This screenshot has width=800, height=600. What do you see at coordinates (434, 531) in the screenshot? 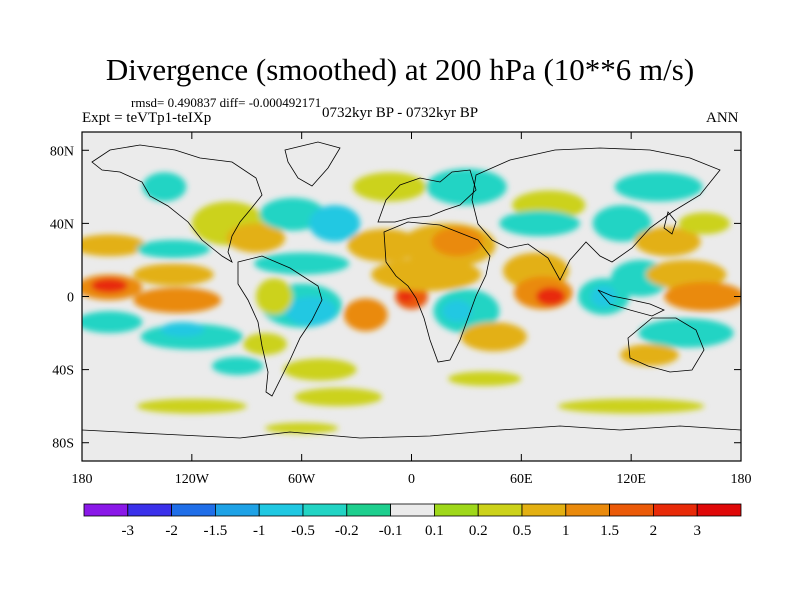
I see `colorbar-label-7: 0.1` at bounding box center [434, 531].